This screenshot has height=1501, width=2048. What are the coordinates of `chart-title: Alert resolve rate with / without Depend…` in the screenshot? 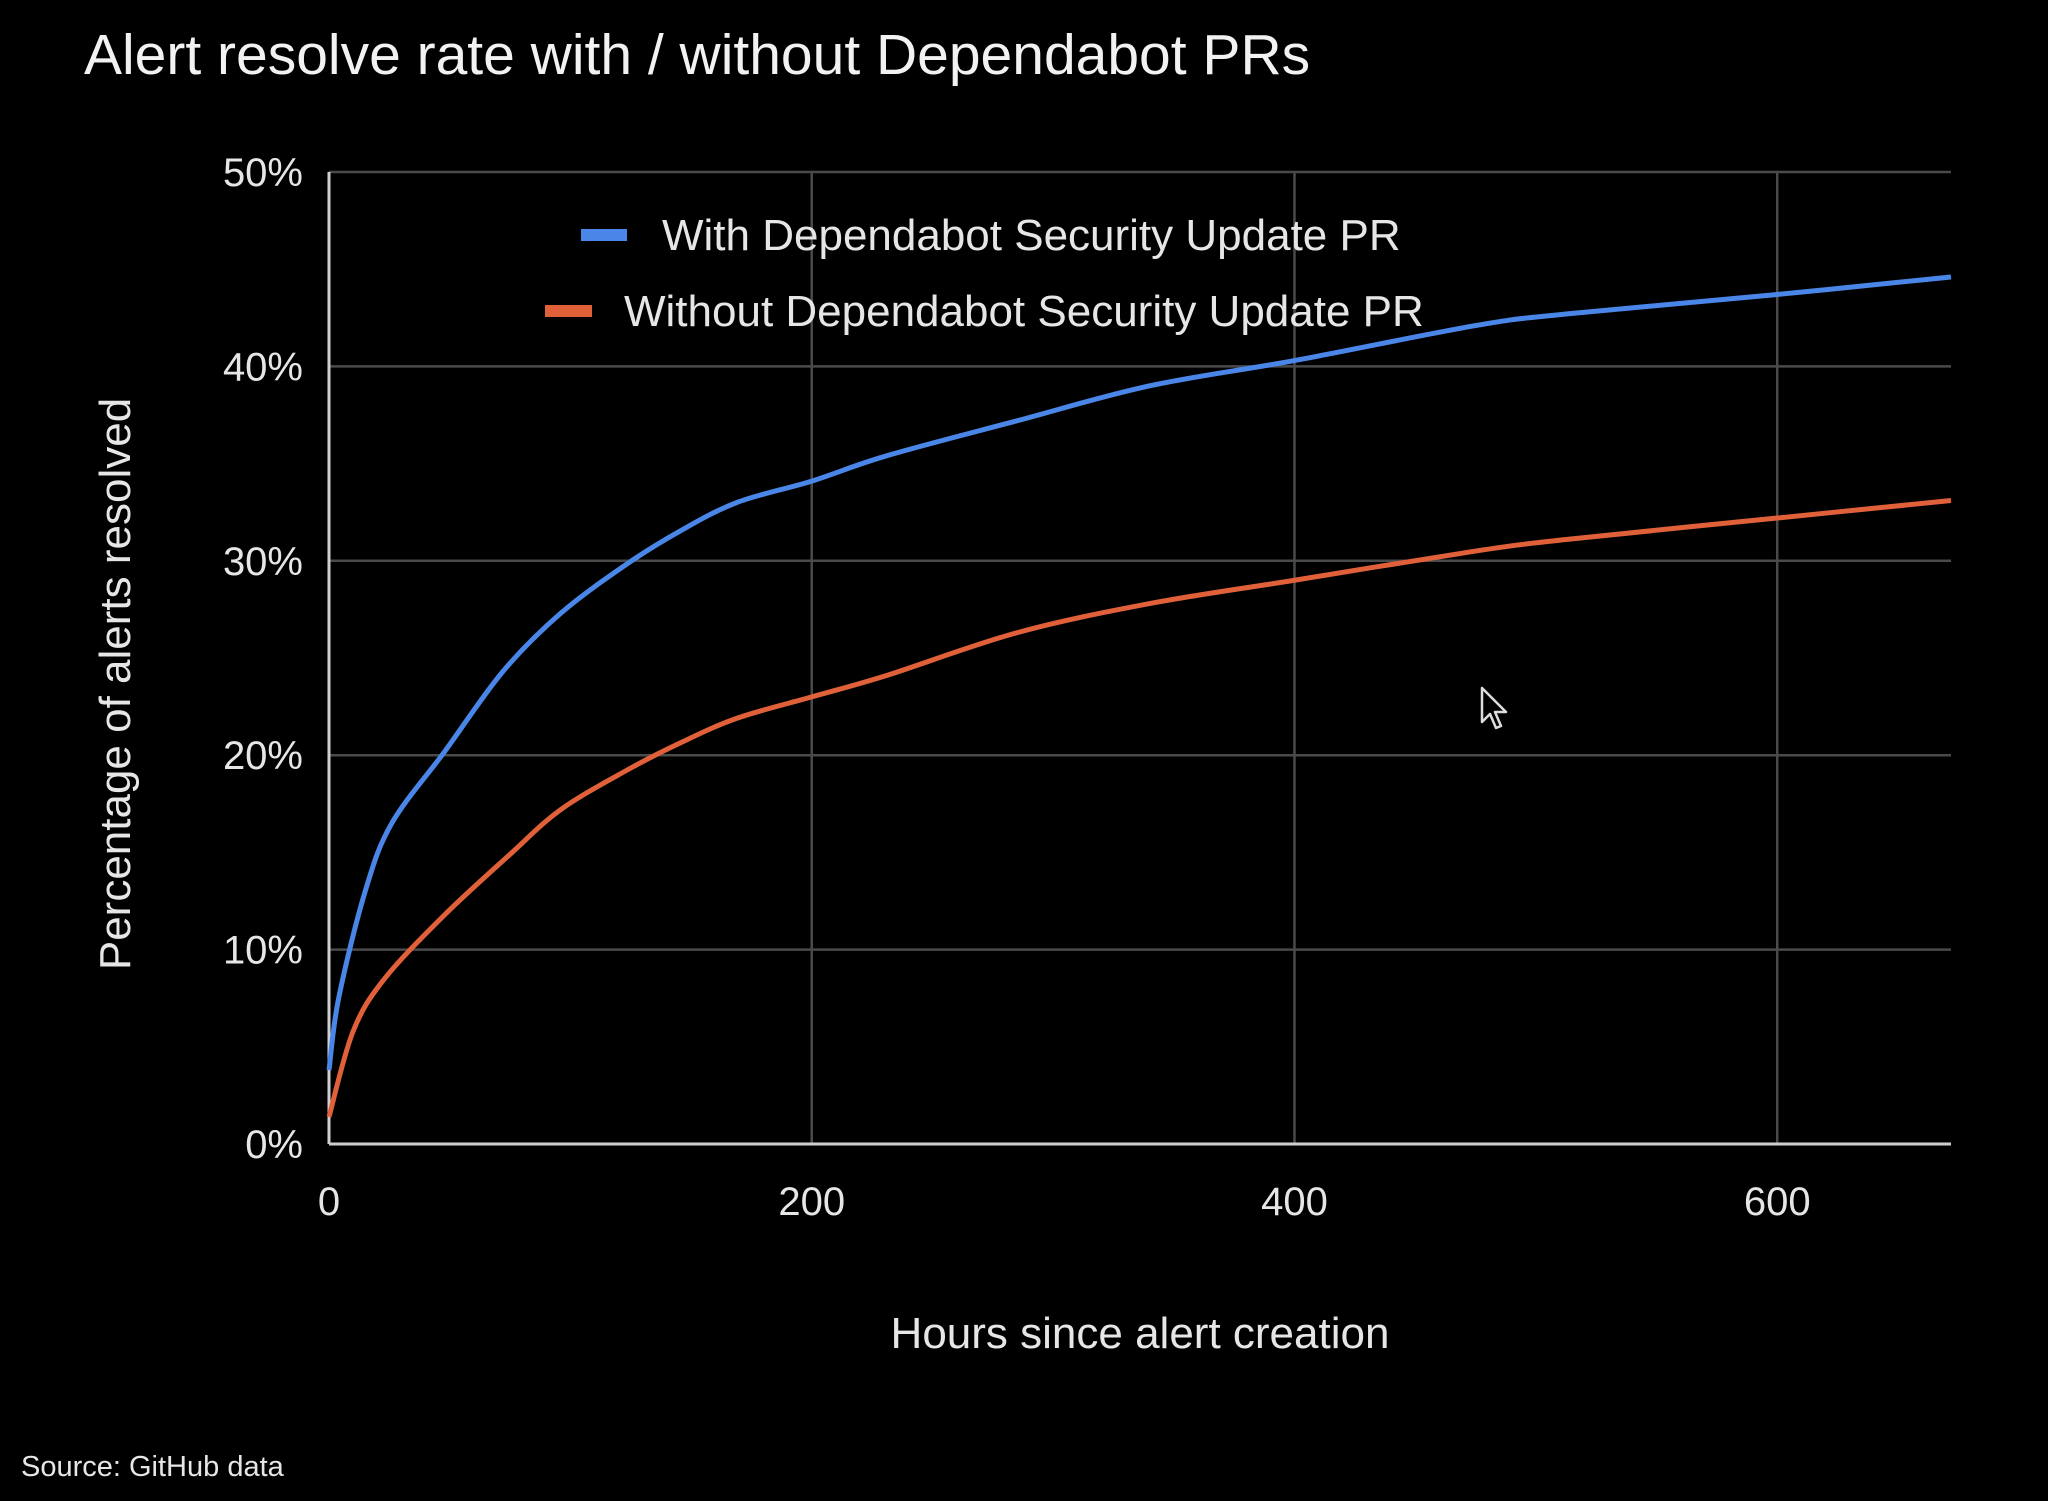 It's located at (697, 55).